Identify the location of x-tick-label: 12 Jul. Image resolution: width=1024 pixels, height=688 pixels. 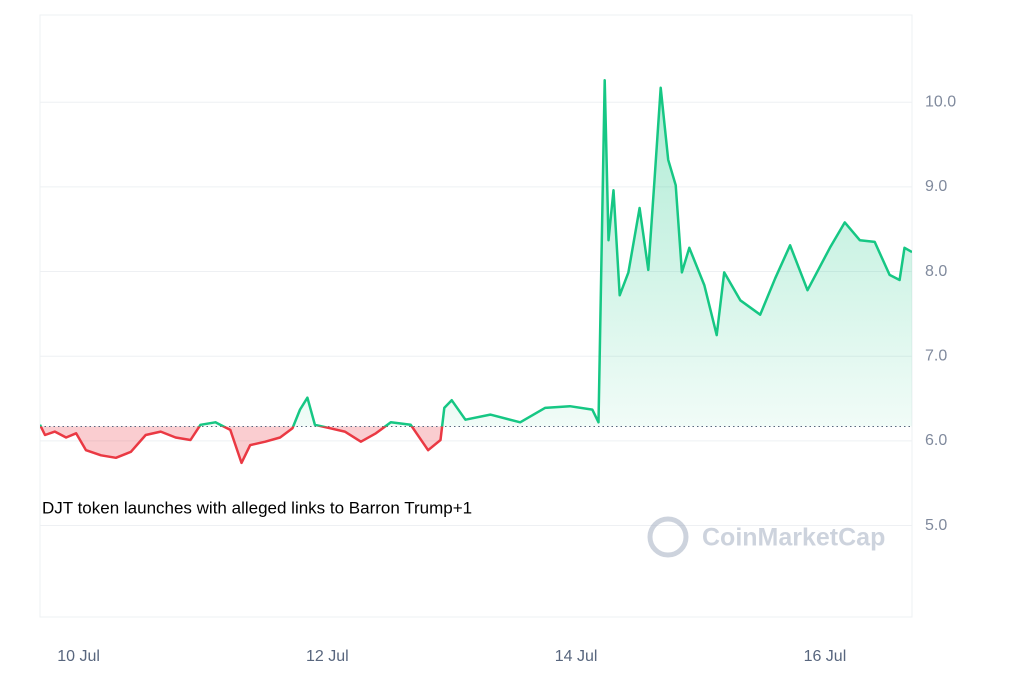
(327, 656).